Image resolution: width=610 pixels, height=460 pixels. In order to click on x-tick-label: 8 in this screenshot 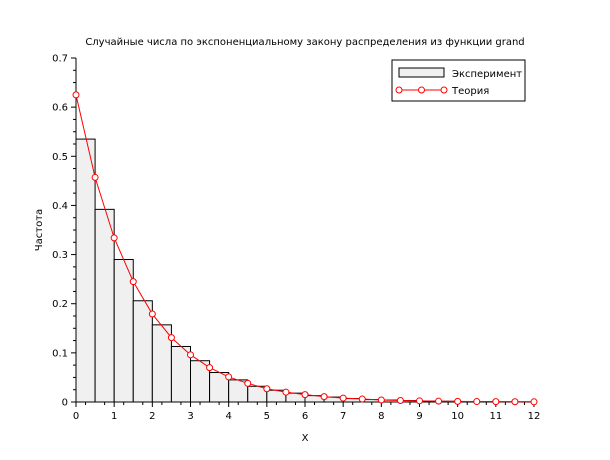, I will do `click(381, 416)`.